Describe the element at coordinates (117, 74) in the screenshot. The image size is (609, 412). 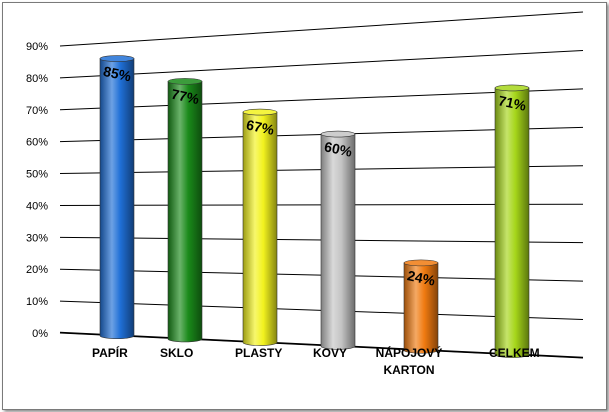
I see `data-label: 85%` at that location.